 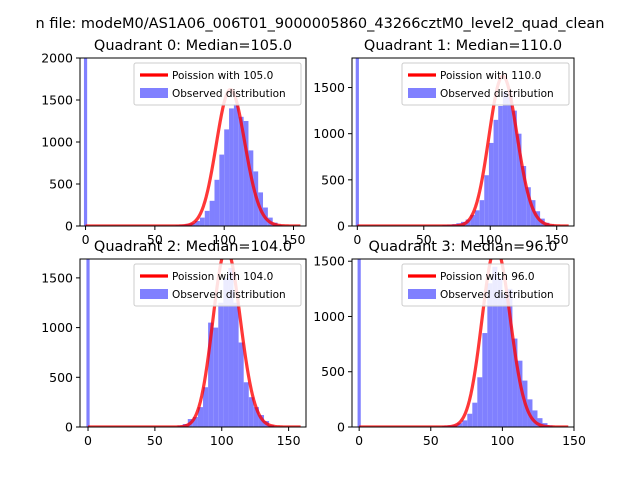 I want to click on legend: Poission with 96.0 Observed distribution, so click(x=485, y=285).